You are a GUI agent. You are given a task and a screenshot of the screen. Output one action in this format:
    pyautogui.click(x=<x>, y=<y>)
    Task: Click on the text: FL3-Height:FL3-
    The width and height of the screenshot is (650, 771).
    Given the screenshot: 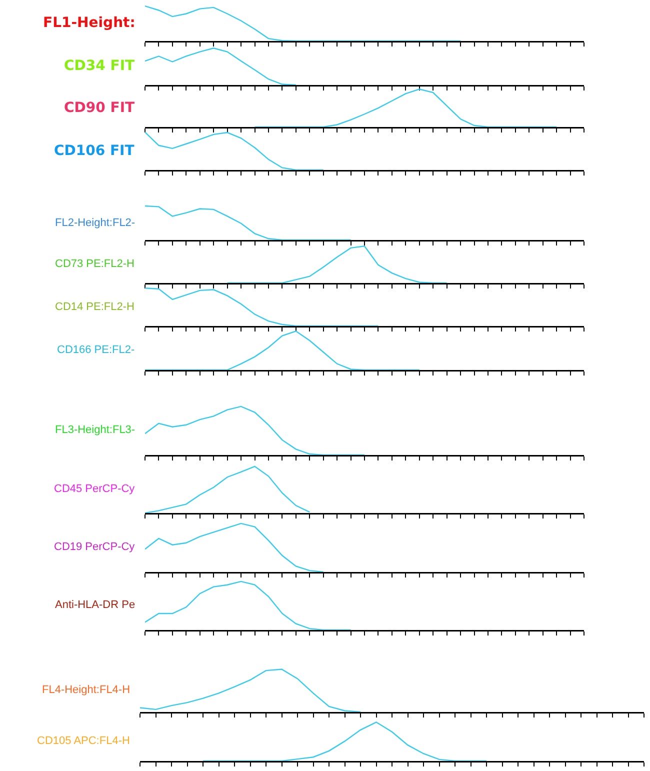 What is the action you would take?
    pyautogui.click(x=95, y=430)
    